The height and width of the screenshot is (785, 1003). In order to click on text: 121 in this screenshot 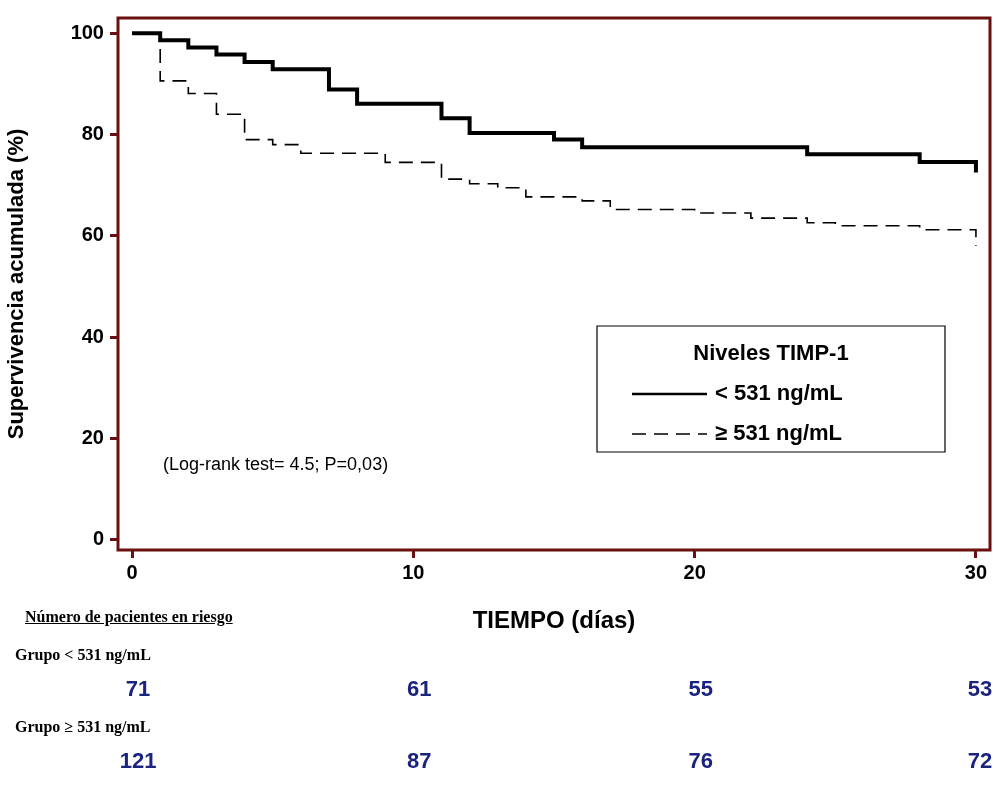, I will do `click(138, 761)`.